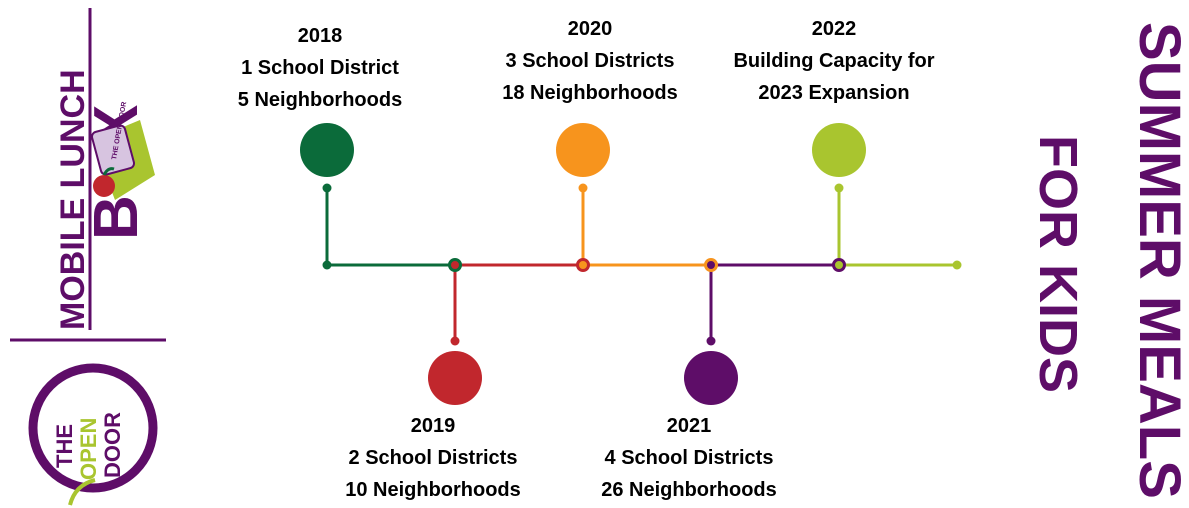  I want to click on end-dot, so click(957, 265).